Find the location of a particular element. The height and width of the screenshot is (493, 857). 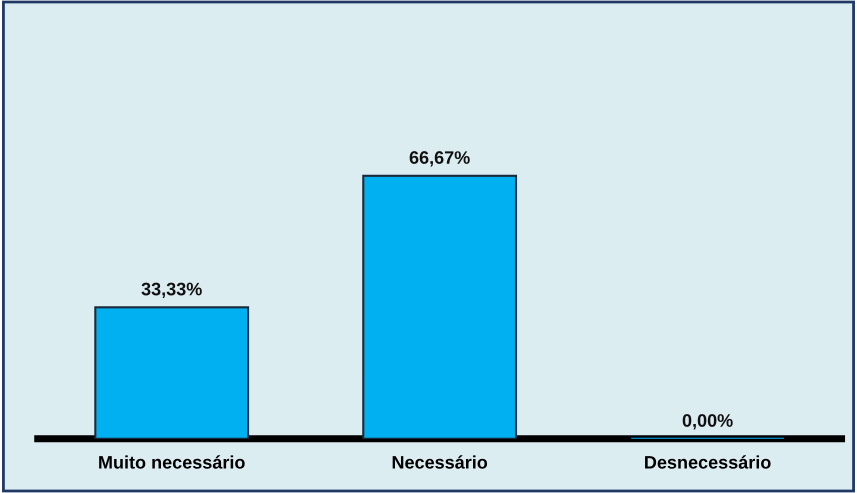

data-label: 33,33% is located at coordinates (171, 290).